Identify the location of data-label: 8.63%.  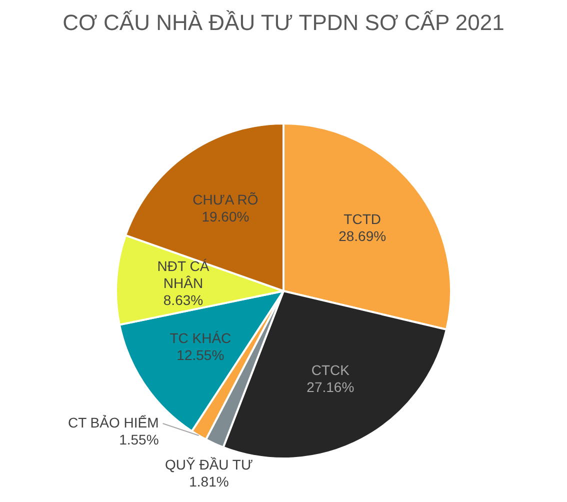
(183, 300).